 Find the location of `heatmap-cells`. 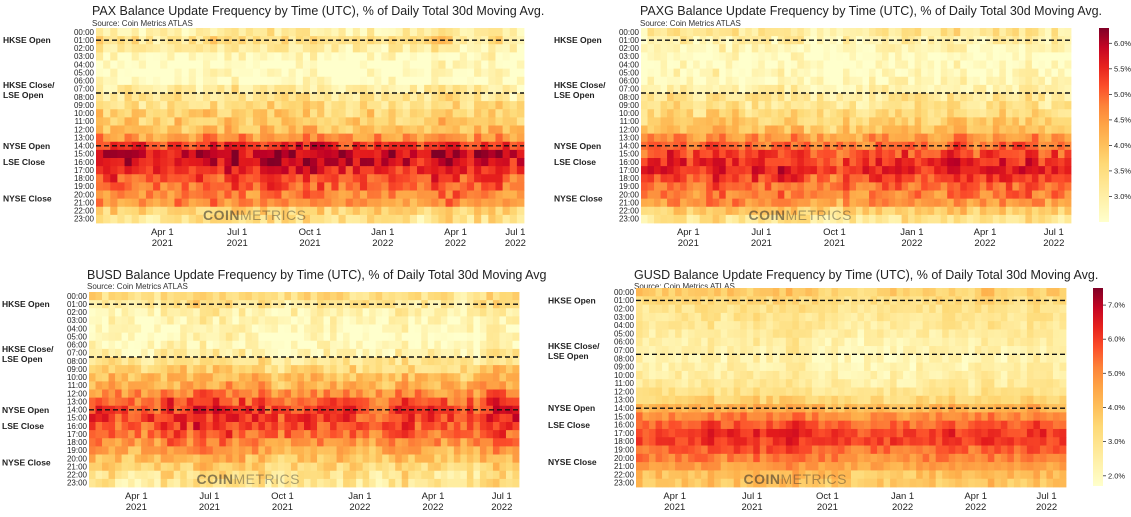

heatmap-cells is located at coordinates (304, 390).